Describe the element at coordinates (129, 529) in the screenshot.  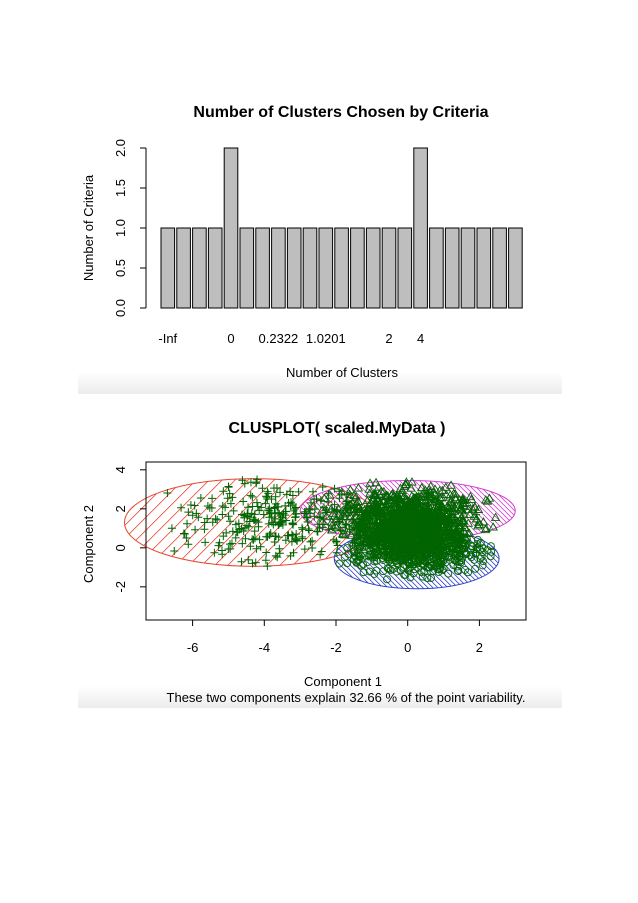
I see `clusplot-y-axis: -2 0 2 4` at that location.